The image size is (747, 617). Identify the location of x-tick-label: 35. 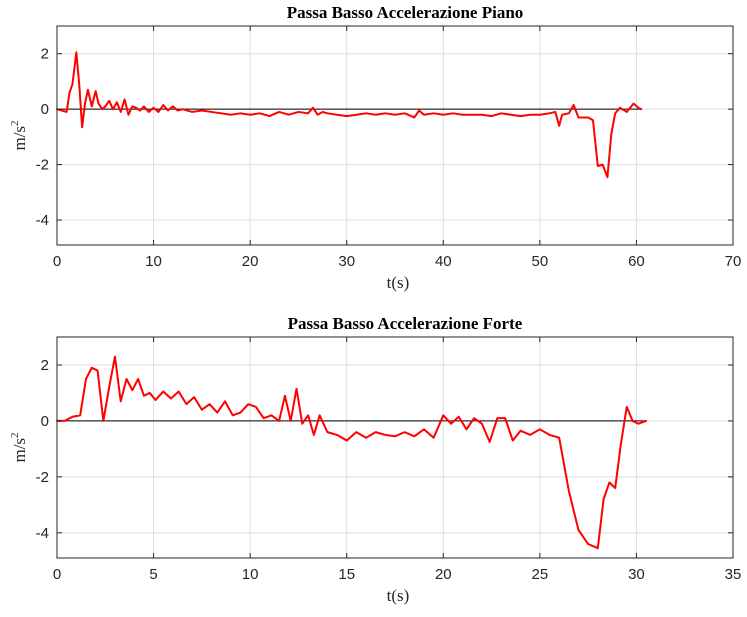
(733, 574).